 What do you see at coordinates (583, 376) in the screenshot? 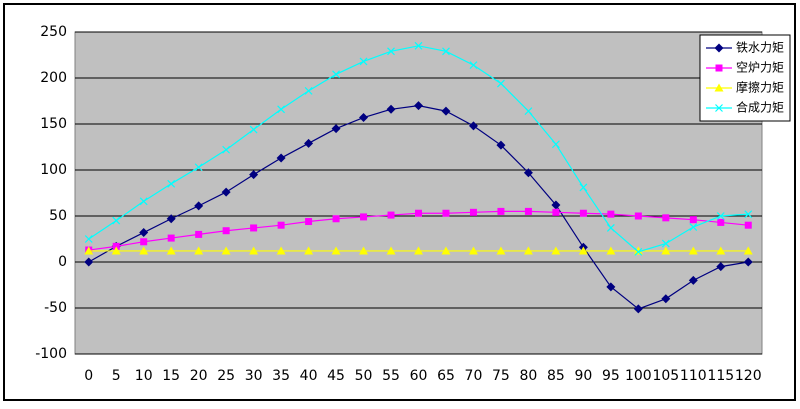
I see `x-tick-label: 90` at bounding box center [583, 376].